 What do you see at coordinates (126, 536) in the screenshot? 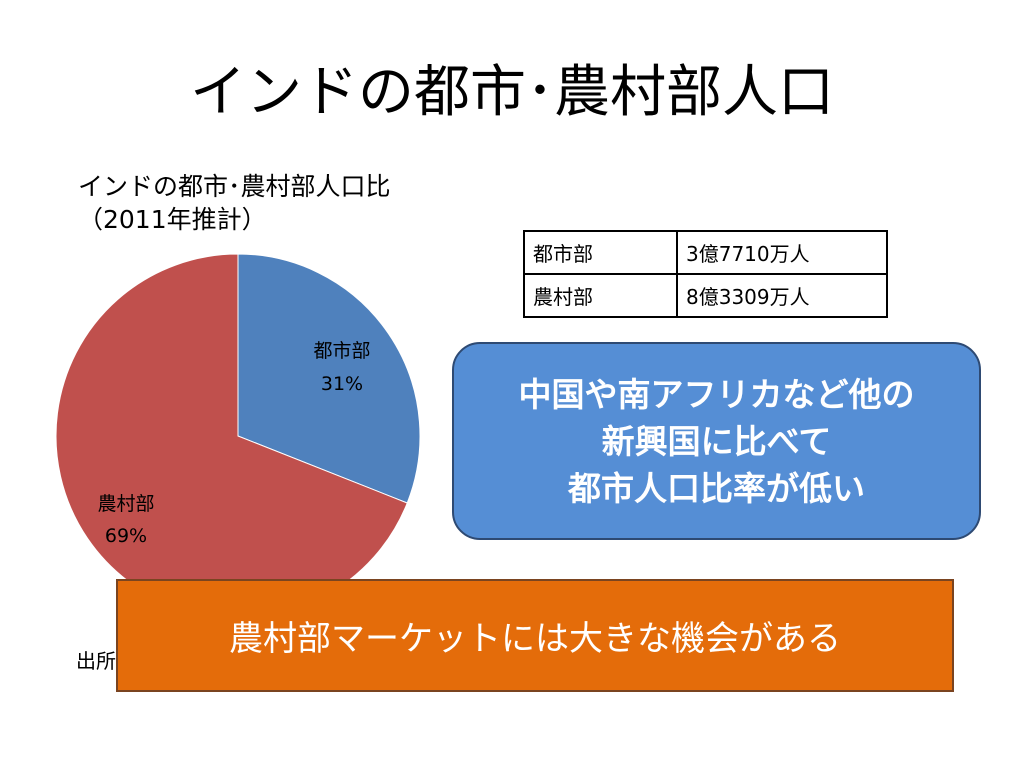
I see `pie-label-percent: 69%` at bounding box center [126, 536].